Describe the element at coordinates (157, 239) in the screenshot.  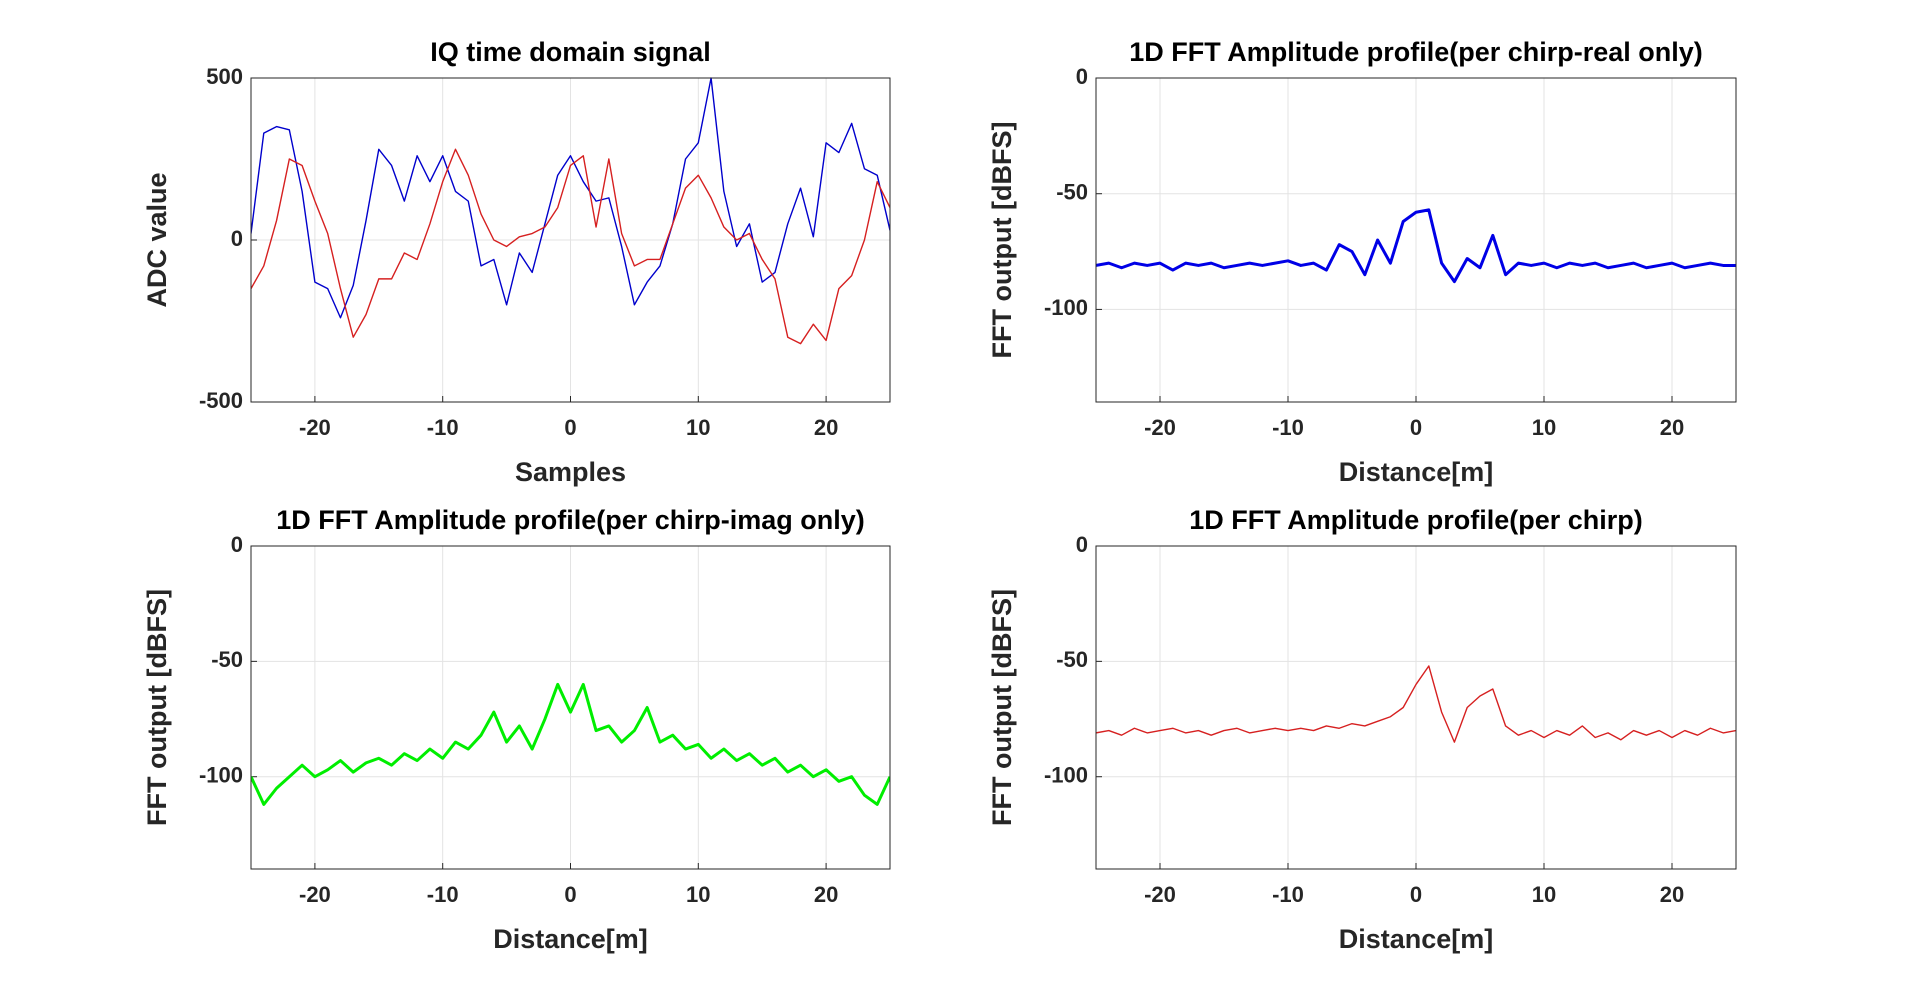
I see `y-axis-label: ADC value` at that location.